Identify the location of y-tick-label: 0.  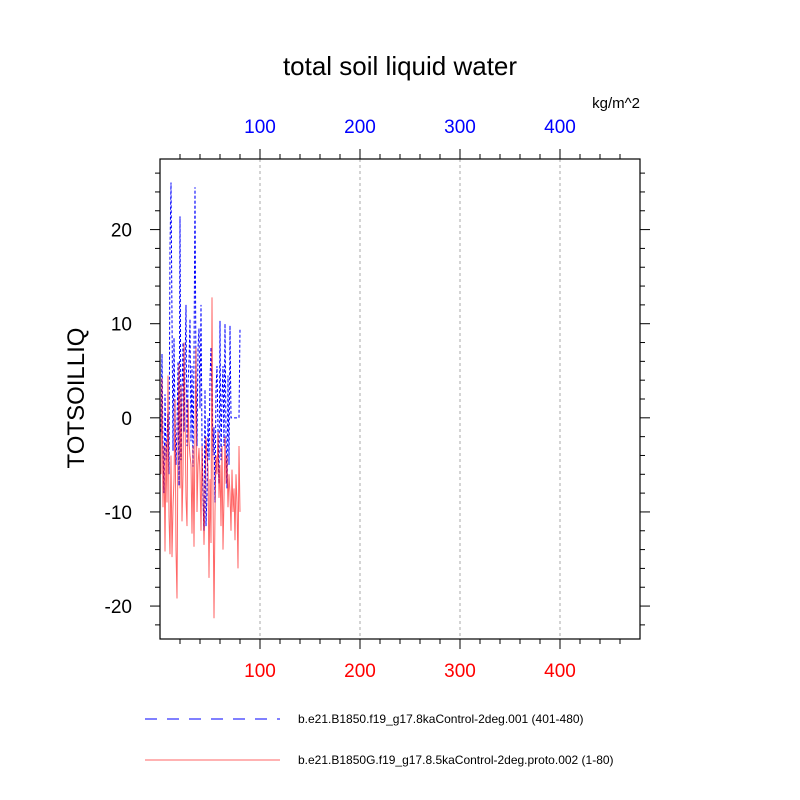
(126, 419).